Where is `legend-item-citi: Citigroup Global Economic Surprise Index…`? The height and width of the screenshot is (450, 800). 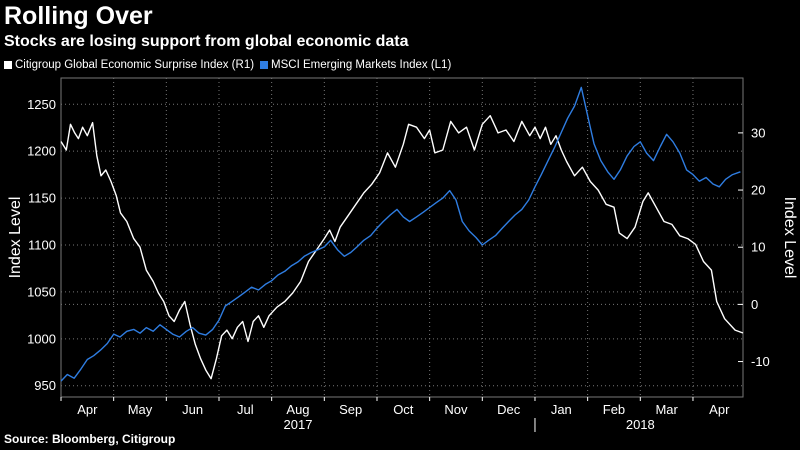
legend-item-citi: Citigroup Global Economic Surprise Index… is located at coordinates (129, 65).